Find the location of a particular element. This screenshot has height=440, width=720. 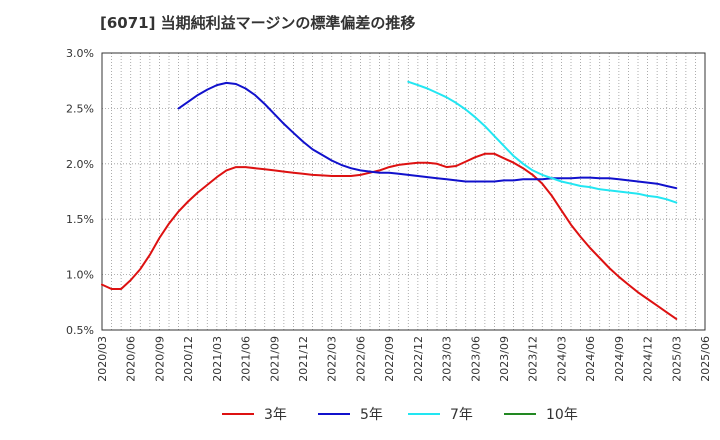

x-tick-label: 2025/03 is located at coordinates (676, 359).